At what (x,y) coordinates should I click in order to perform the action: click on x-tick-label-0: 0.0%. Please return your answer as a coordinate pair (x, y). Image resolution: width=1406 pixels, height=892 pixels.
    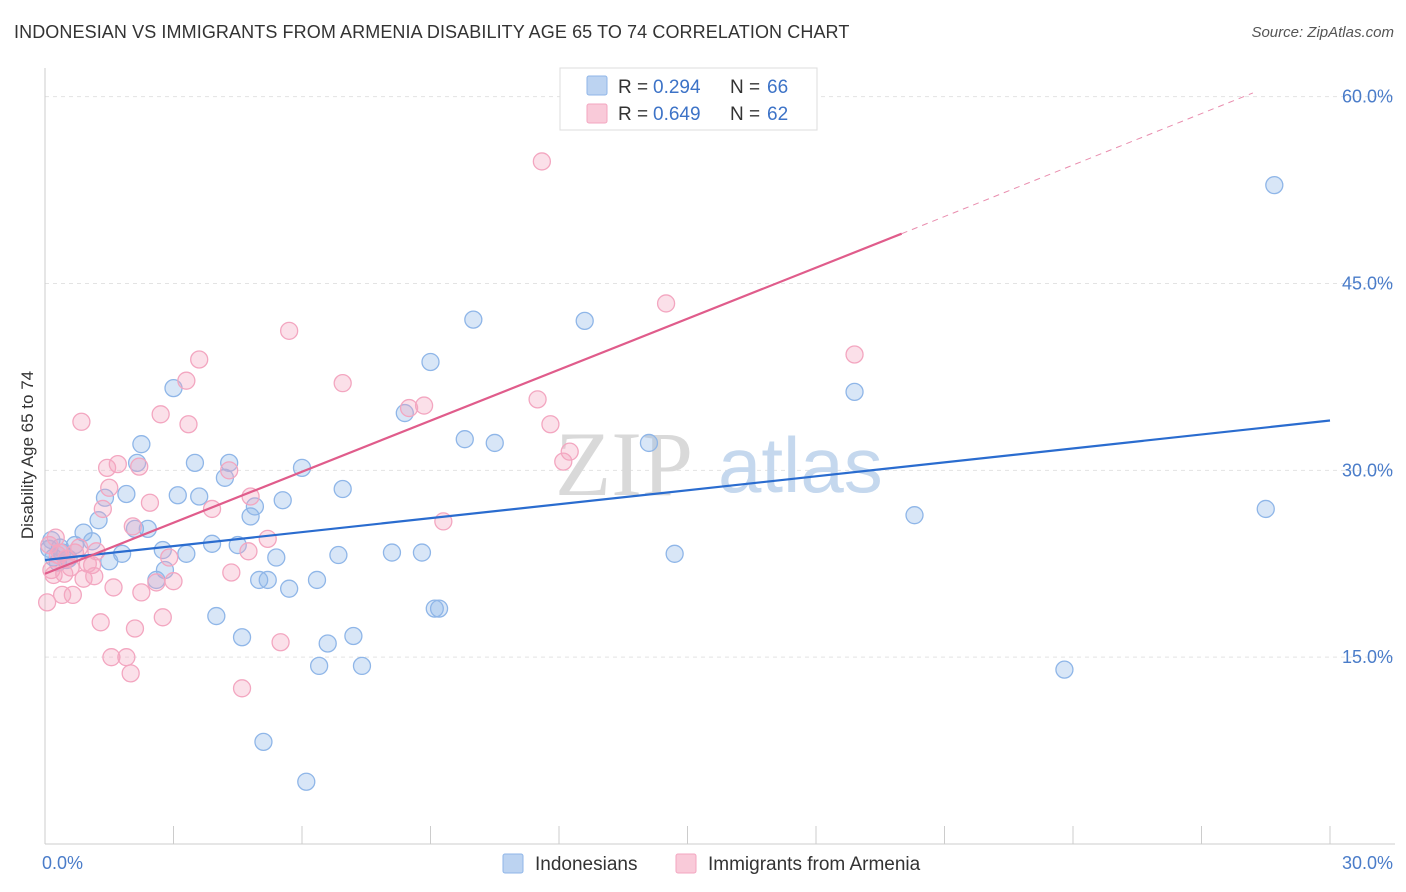
    Looking at the image, I should click on (62, 863).